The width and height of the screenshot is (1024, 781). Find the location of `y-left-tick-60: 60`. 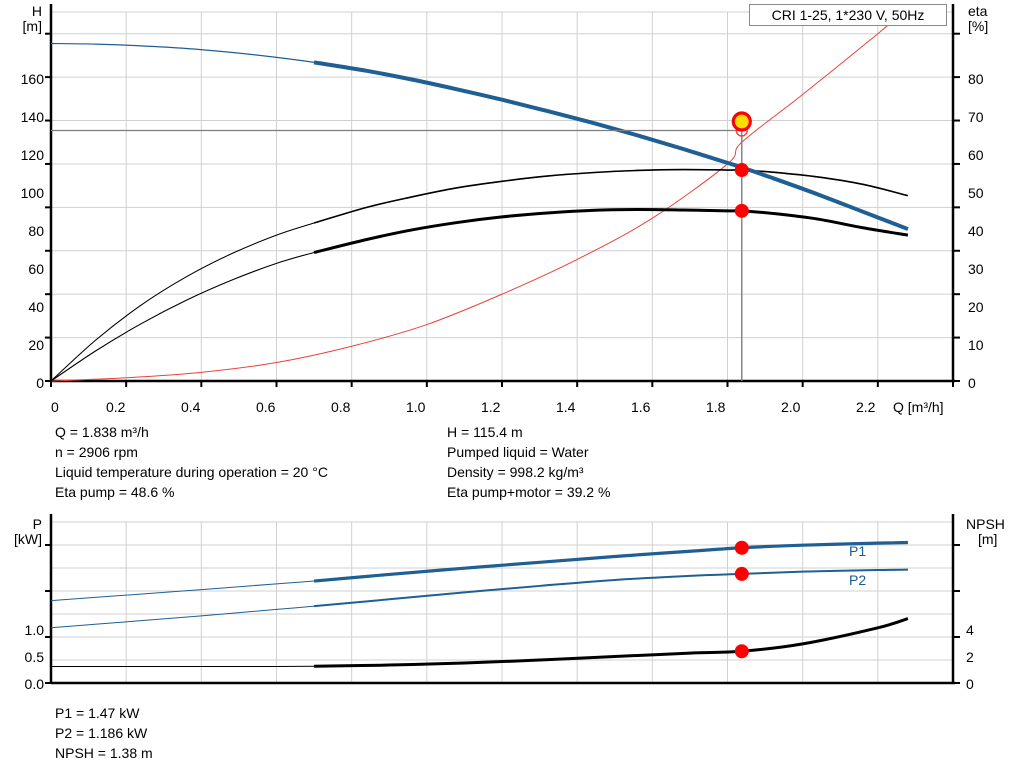

y-left-tick-60: 60 is located at coordinates (36, 269).